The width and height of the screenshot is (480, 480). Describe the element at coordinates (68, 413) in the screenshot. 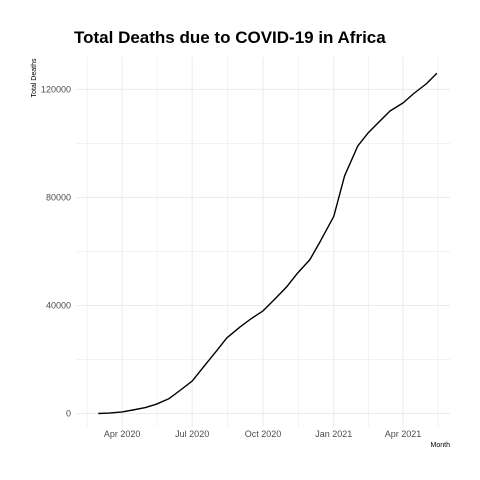

I see `y-tick-label: 0` at that location.